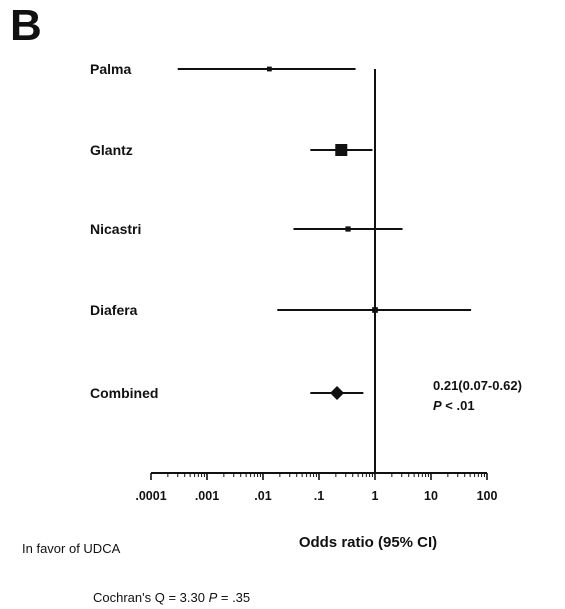 The width and height of the screenshot is (565, 609). I want to click on study-label: Nicastri, so click(115, 229).